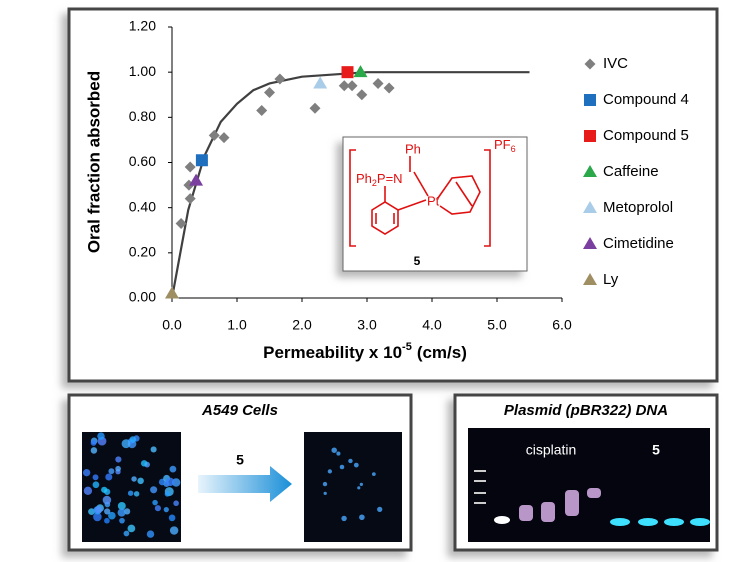 This screenshot has width=736, height=562. Describe the element at coordinates (586, 410) in the screenshot. I see `panel-title: Plasmid (pBR322) DNA` at that location.